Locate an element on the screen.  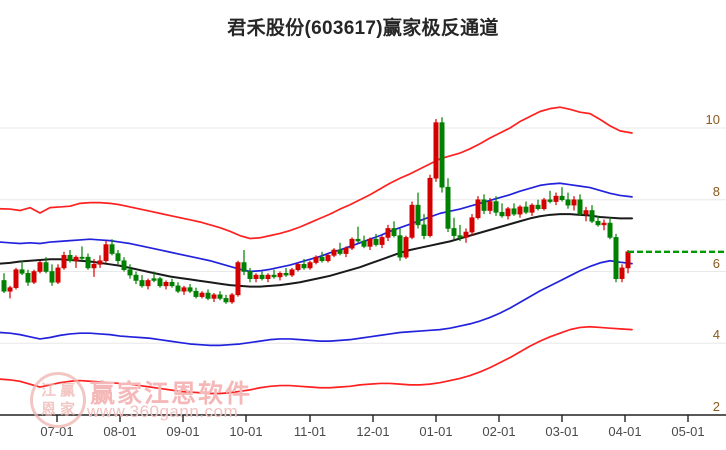
x-tick-label: 03-01 is located at coordinates (562, 431).